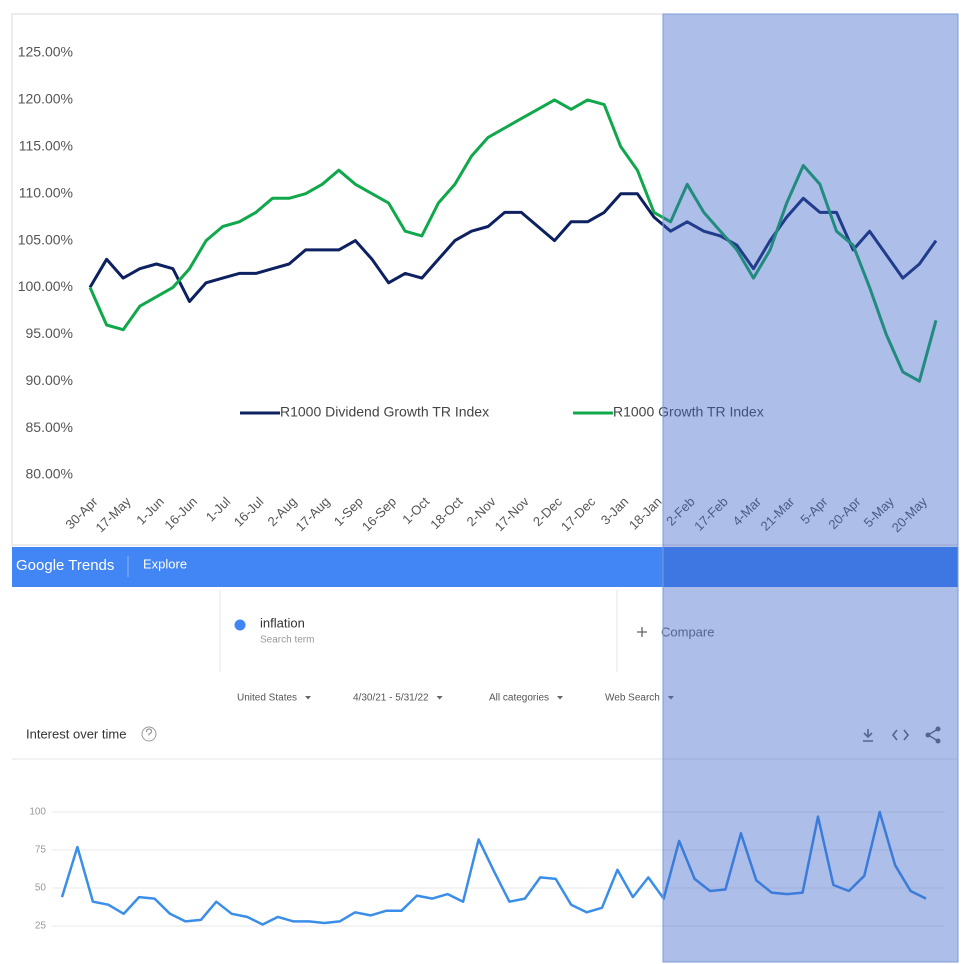 The width and height of the screenshot is (969, 964). I want to click on y-tick-label: 100, so click(37, 812).